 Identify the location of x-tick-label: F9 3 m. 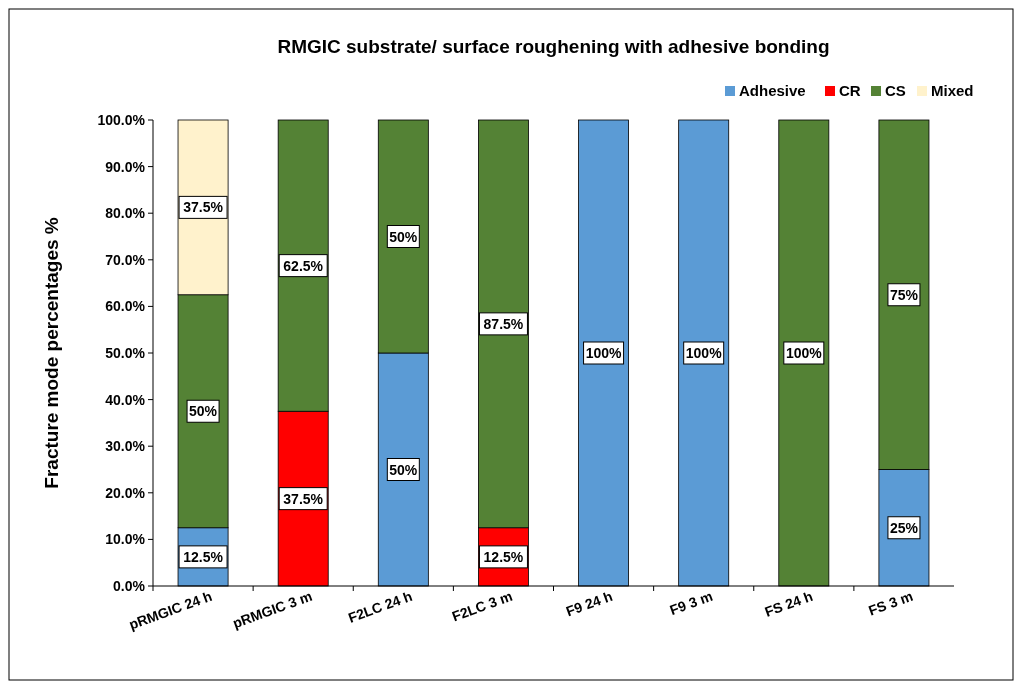
(691, 602).